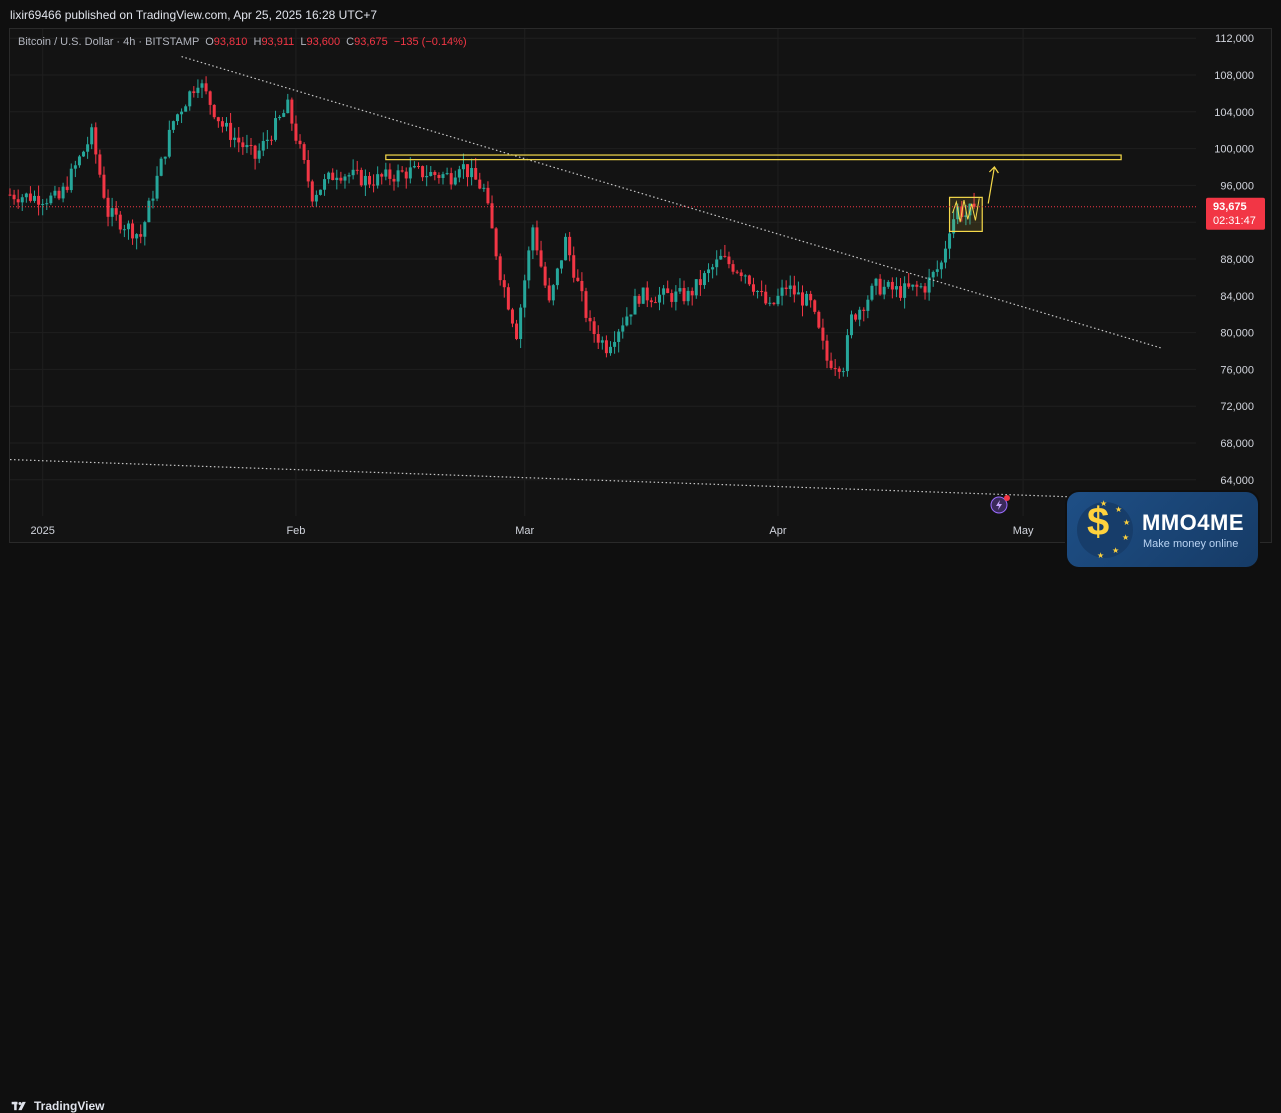  What do you see at coordinates (1235, 213) in the screenshot?
I see `last-price-badge` at bounding box center [1235, 213].